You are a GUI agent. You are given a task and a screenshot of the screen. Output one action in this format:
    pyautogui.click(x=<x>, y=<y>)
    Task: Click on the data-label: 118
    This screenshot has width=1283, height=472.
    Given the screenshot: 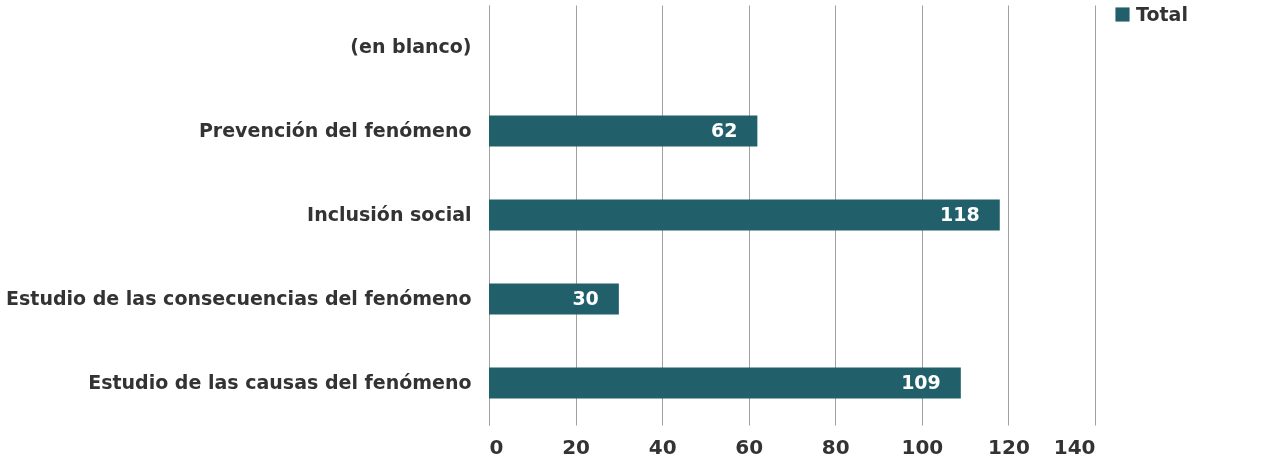 What is the action you would take?
    pyautogui.click(x=960, y=214)
    